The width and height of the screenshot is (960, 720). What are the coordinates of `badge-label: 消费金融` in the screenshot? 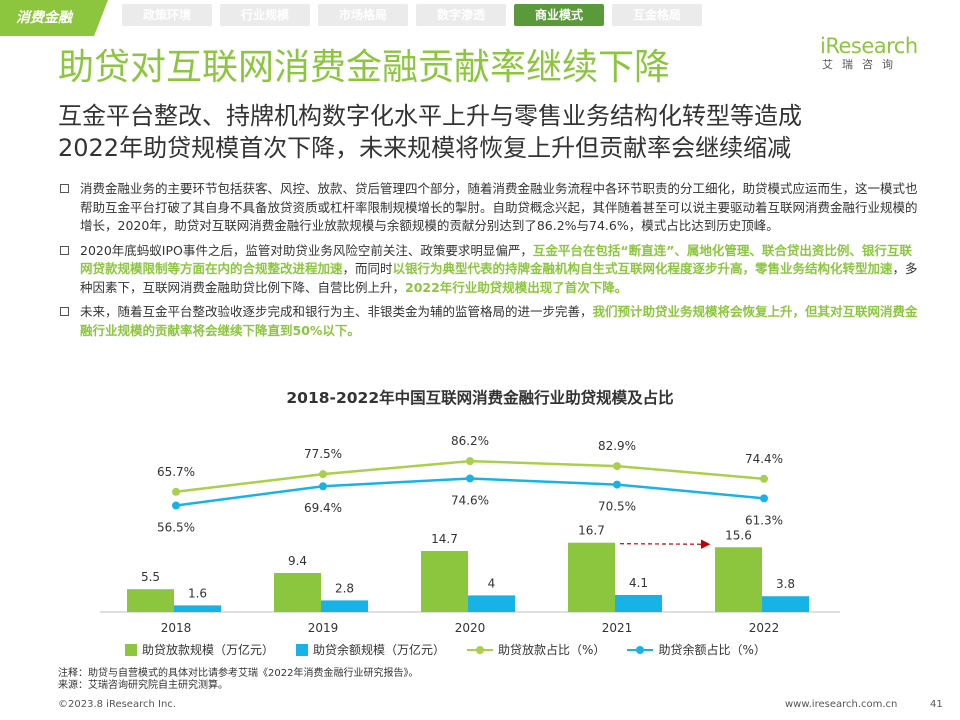 It's located at (44, 18).